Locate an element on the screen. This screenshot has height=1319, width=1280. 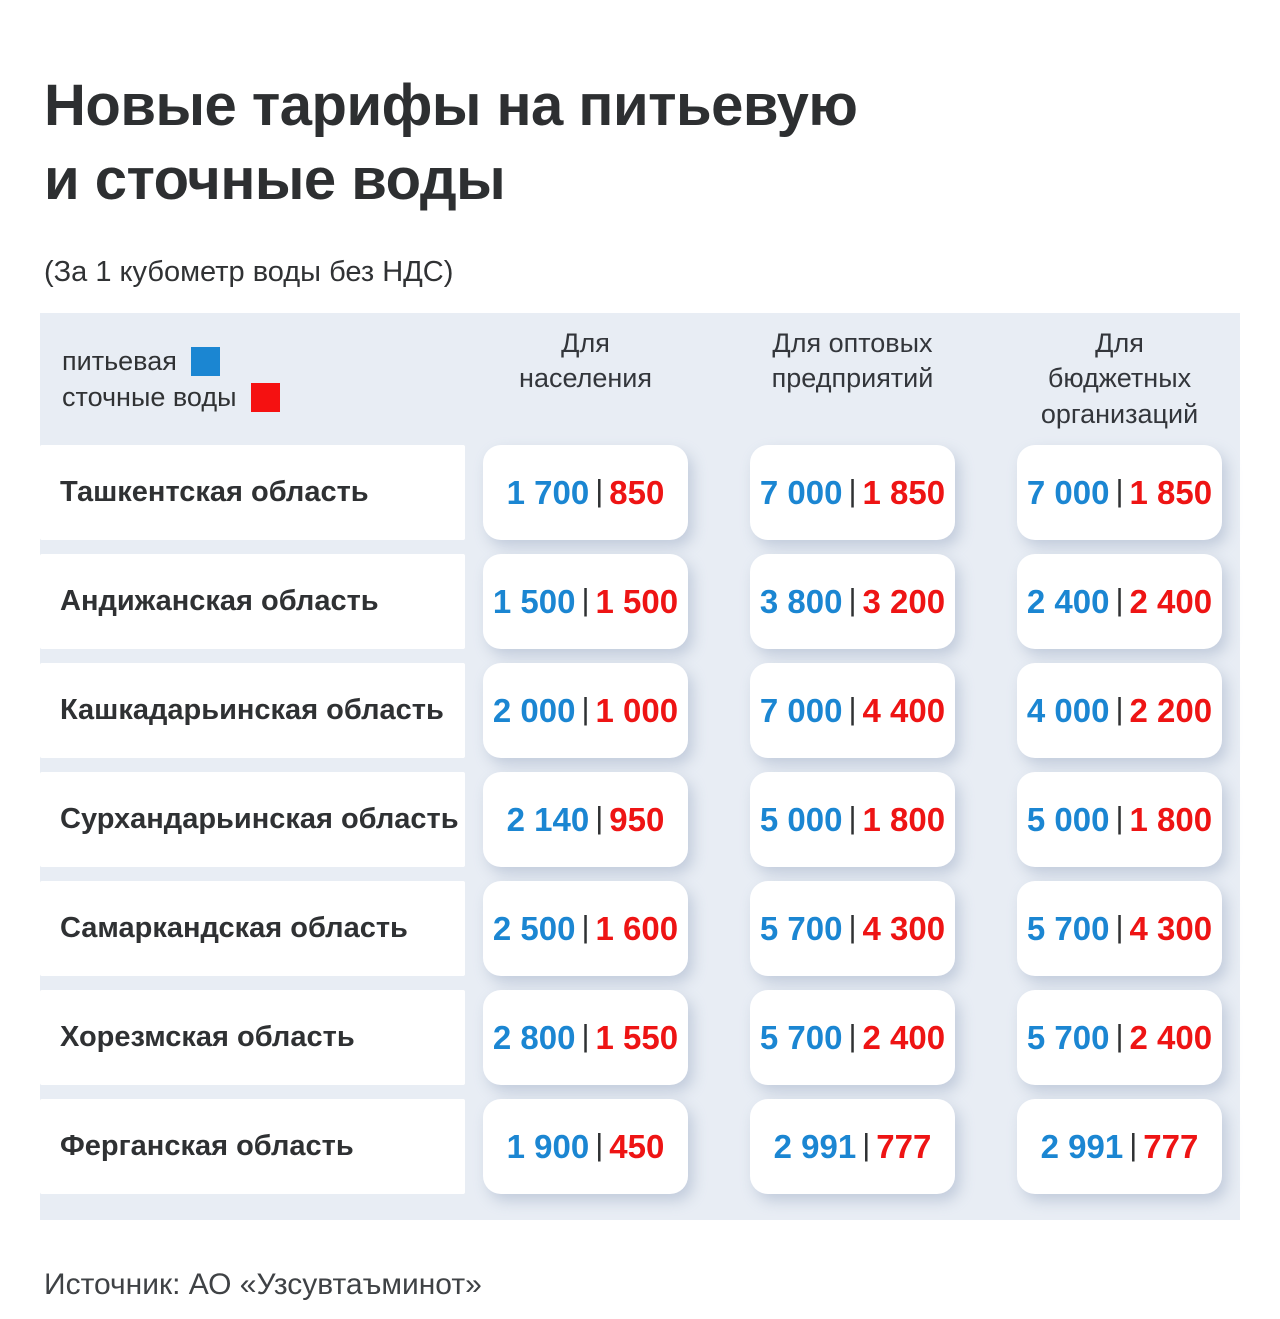
tariff-card-population: 2 000 | 1 000 is located at coordinates (585, 711).